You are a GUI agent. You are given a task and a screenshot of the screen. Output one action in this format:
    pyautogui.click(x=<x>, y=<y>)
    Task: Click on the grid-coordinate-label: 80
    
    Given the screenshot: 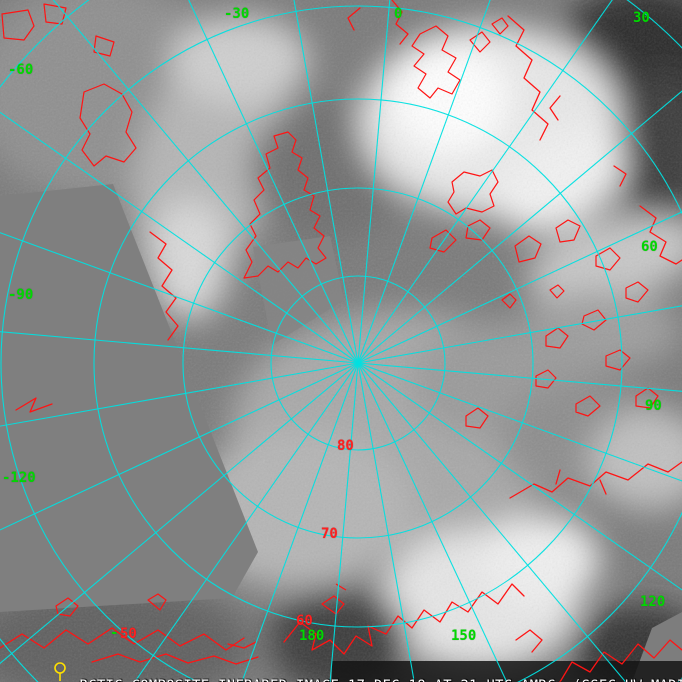 What is the action you would take?
    pyautogui.click(x=345, y=446)
    